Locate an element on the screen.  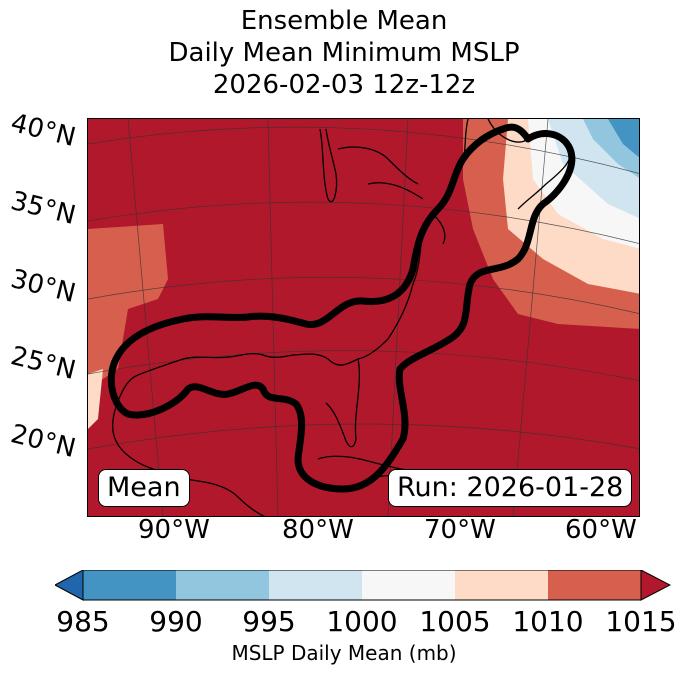
title-line-3: 2026-02-03 12z-12z is located at coordinates (344, 85).